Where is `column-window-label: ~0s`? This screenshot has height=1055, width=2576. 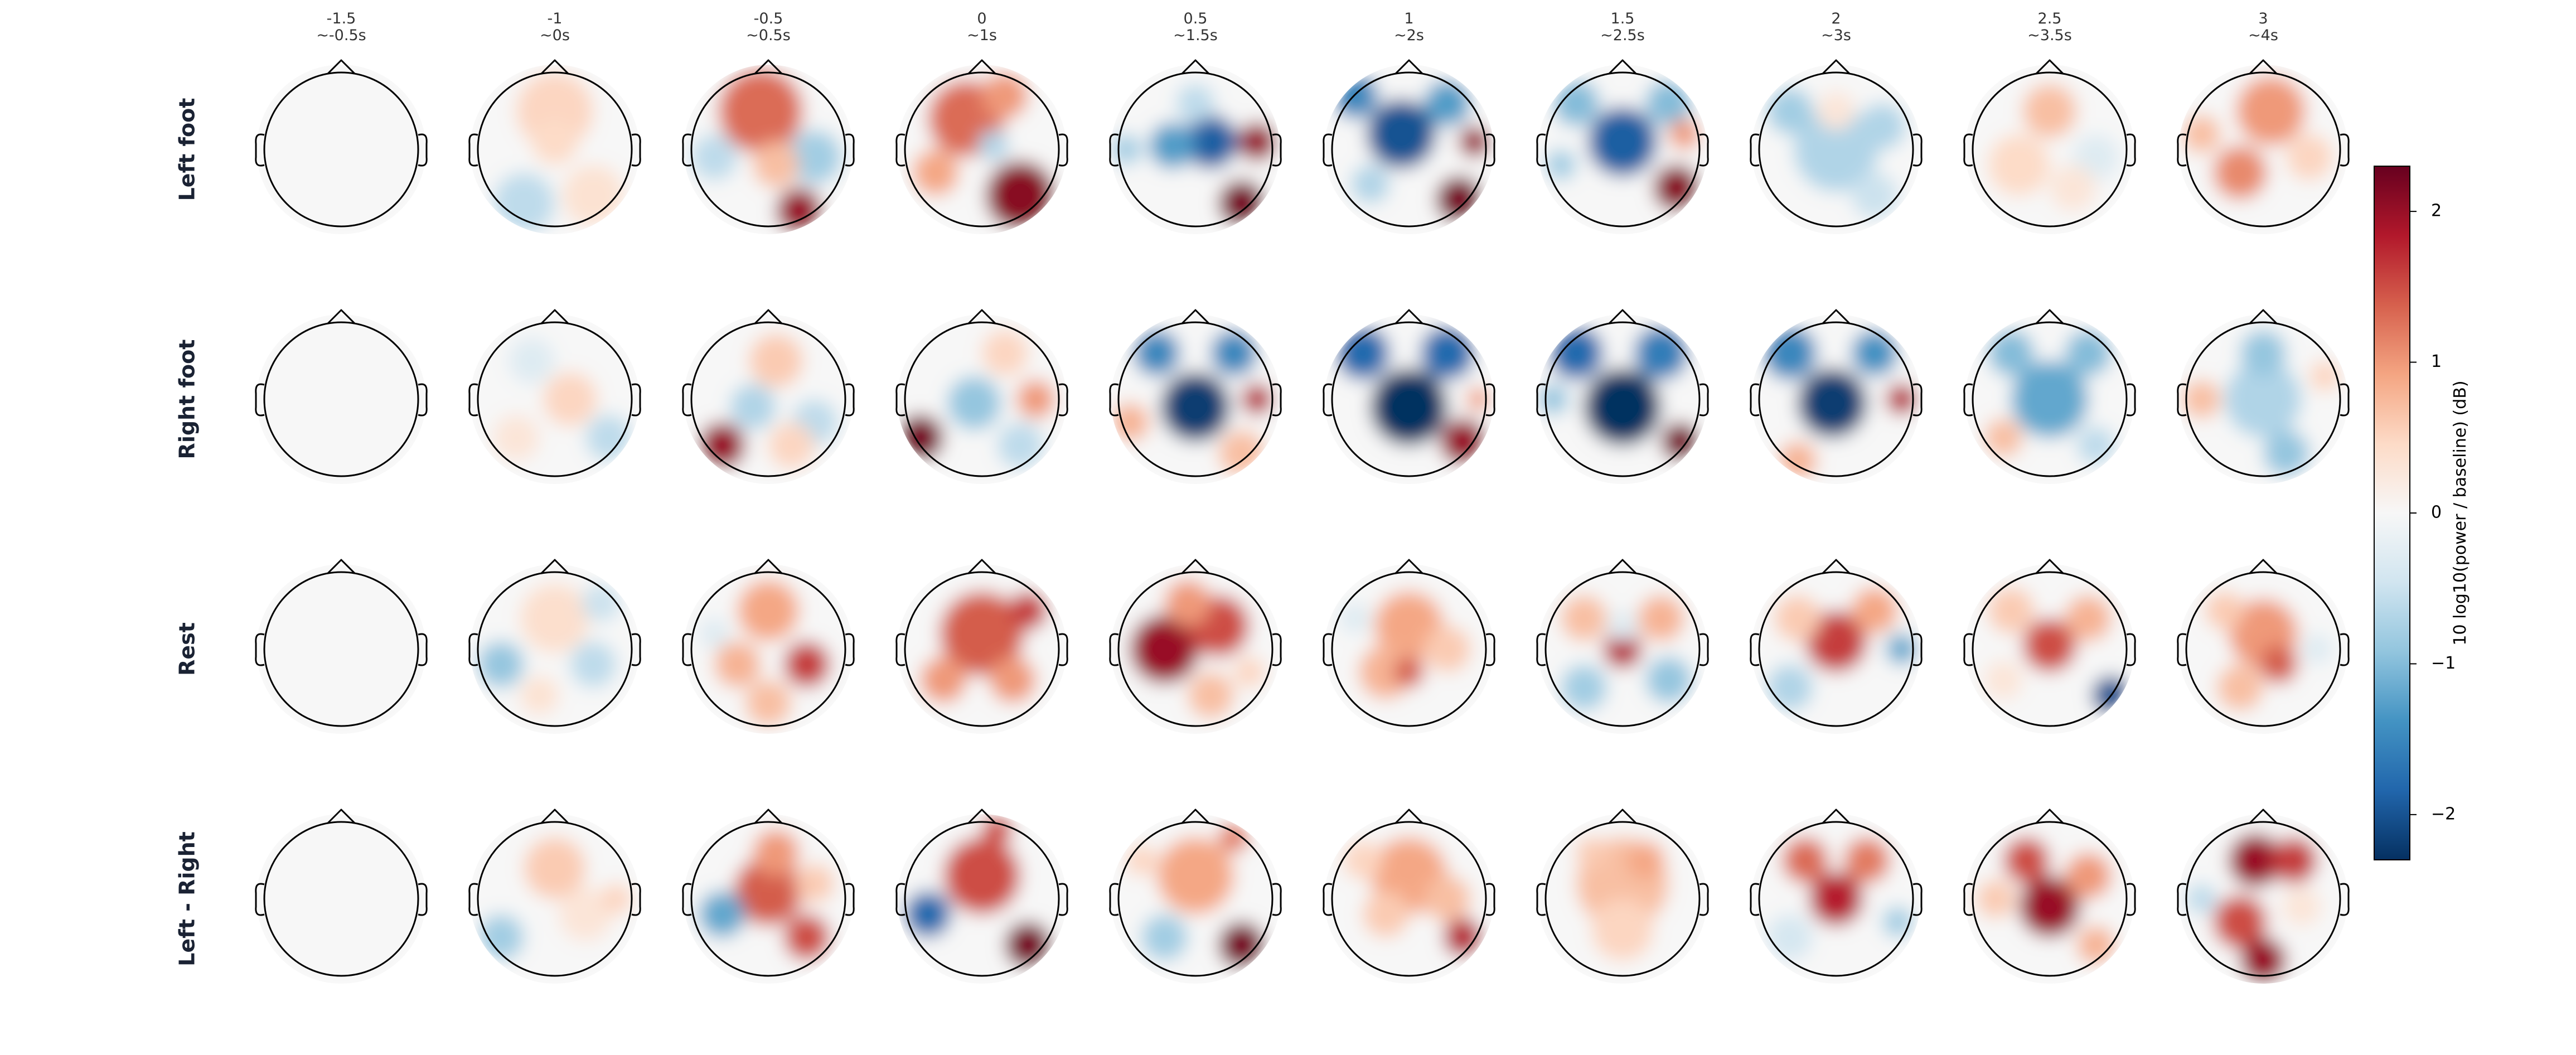 column-window-label: ~0s is located at coordinates (555, 35).